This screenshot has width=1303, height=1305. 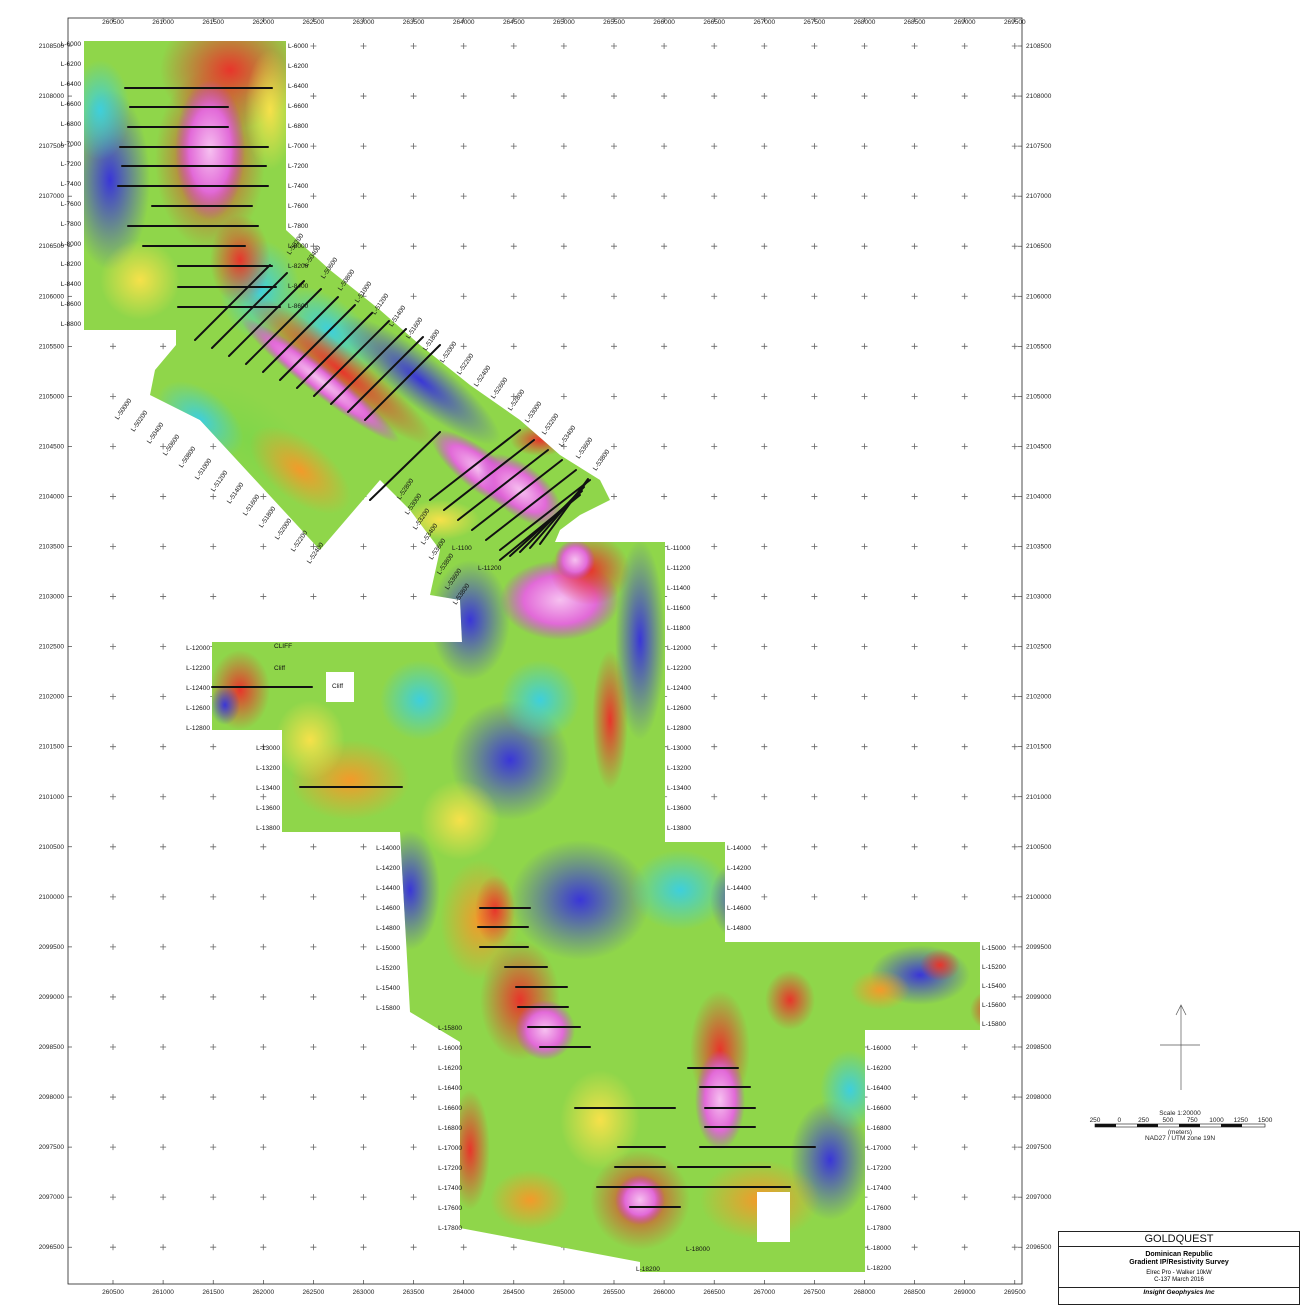 I want to click on line-label: L-18000, so click(x=879, y=1248).